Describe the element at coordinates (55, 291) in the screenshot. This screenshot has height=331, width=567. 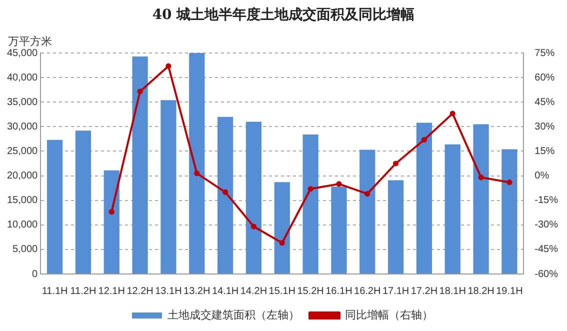
I see `x-tick-label: 11.1H` at that location.